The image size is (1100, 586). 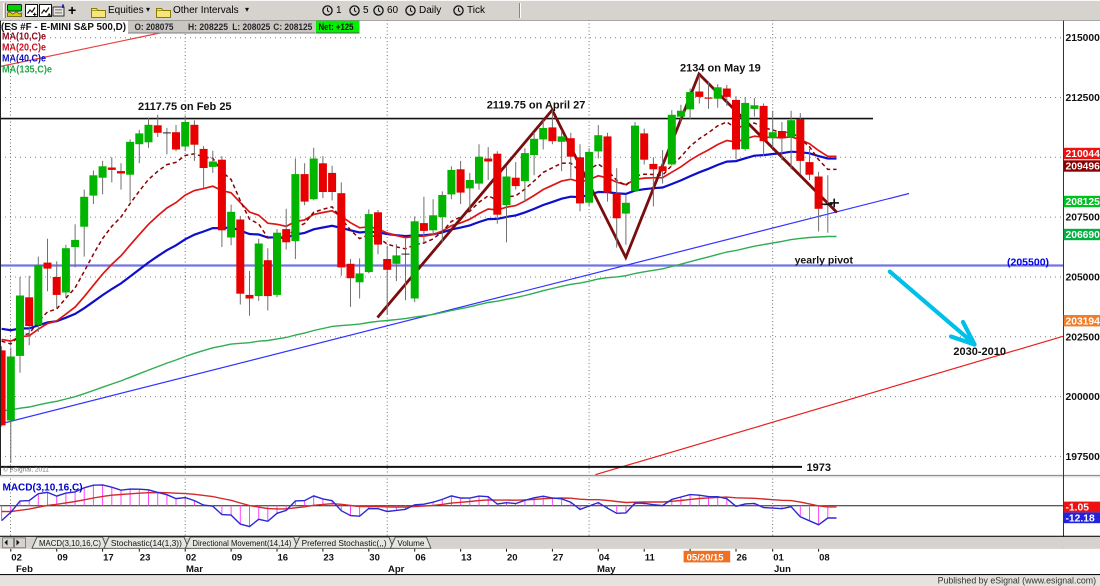 I want to click on svg-text: 2134 on May 19, so click(x=720, y=69).